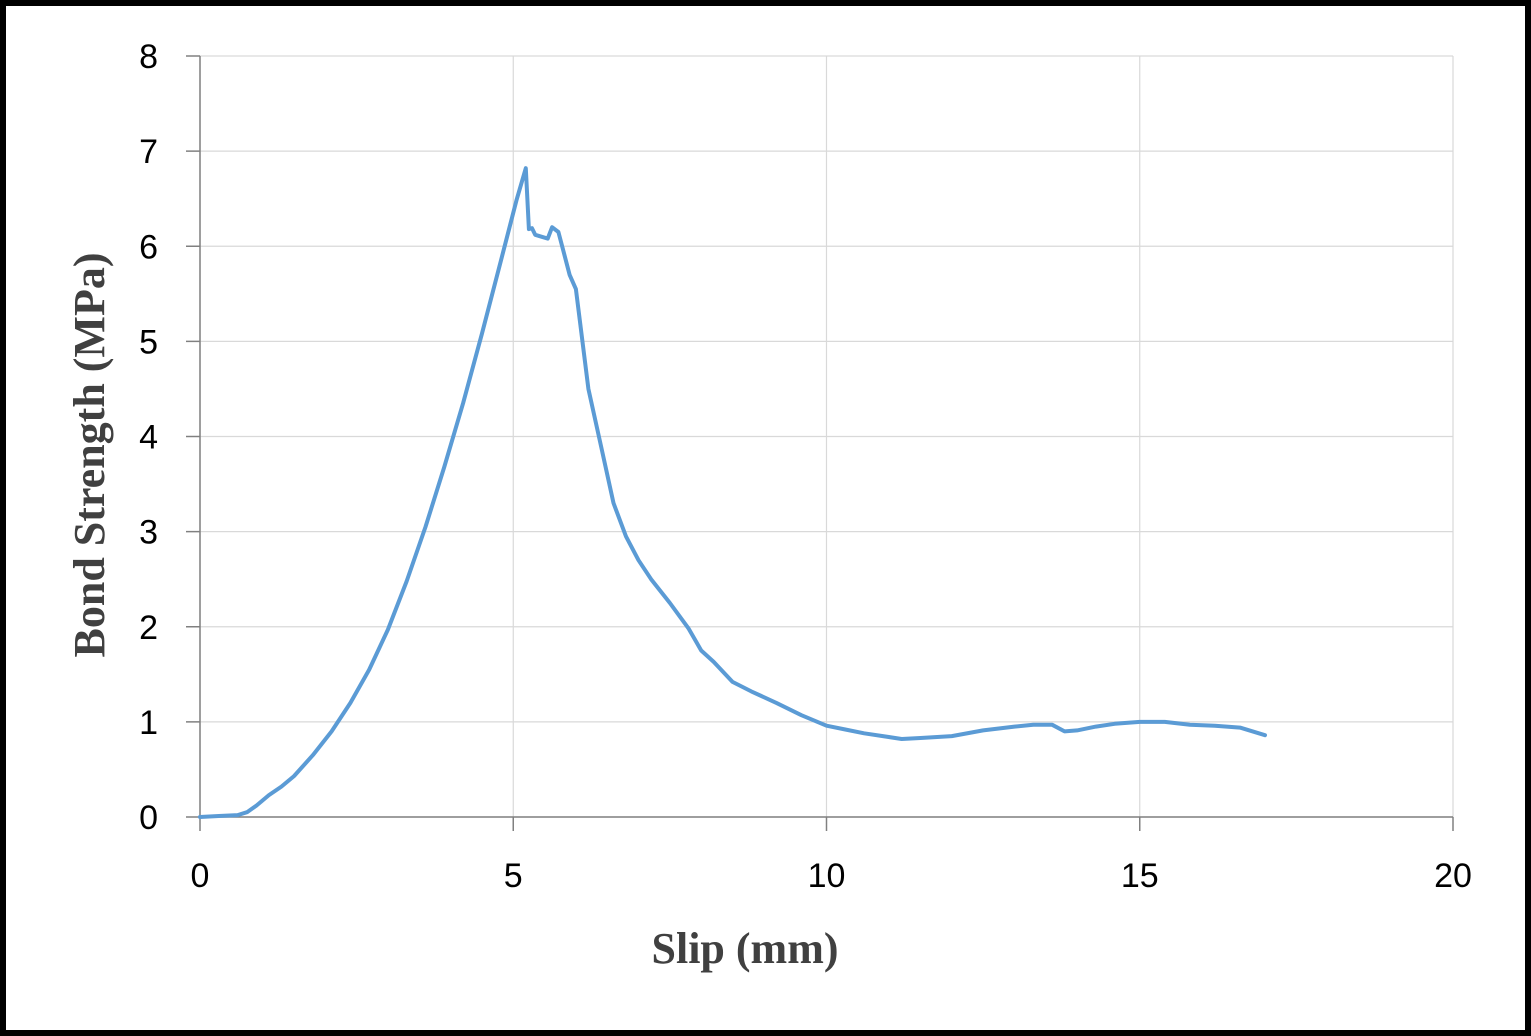 The width and height of the screenshot is (1531, 1036). What do you see at coordinates (148, 57) in the screenshot?
I see `y-tick-label: 8` at bounding box center [148, 57].